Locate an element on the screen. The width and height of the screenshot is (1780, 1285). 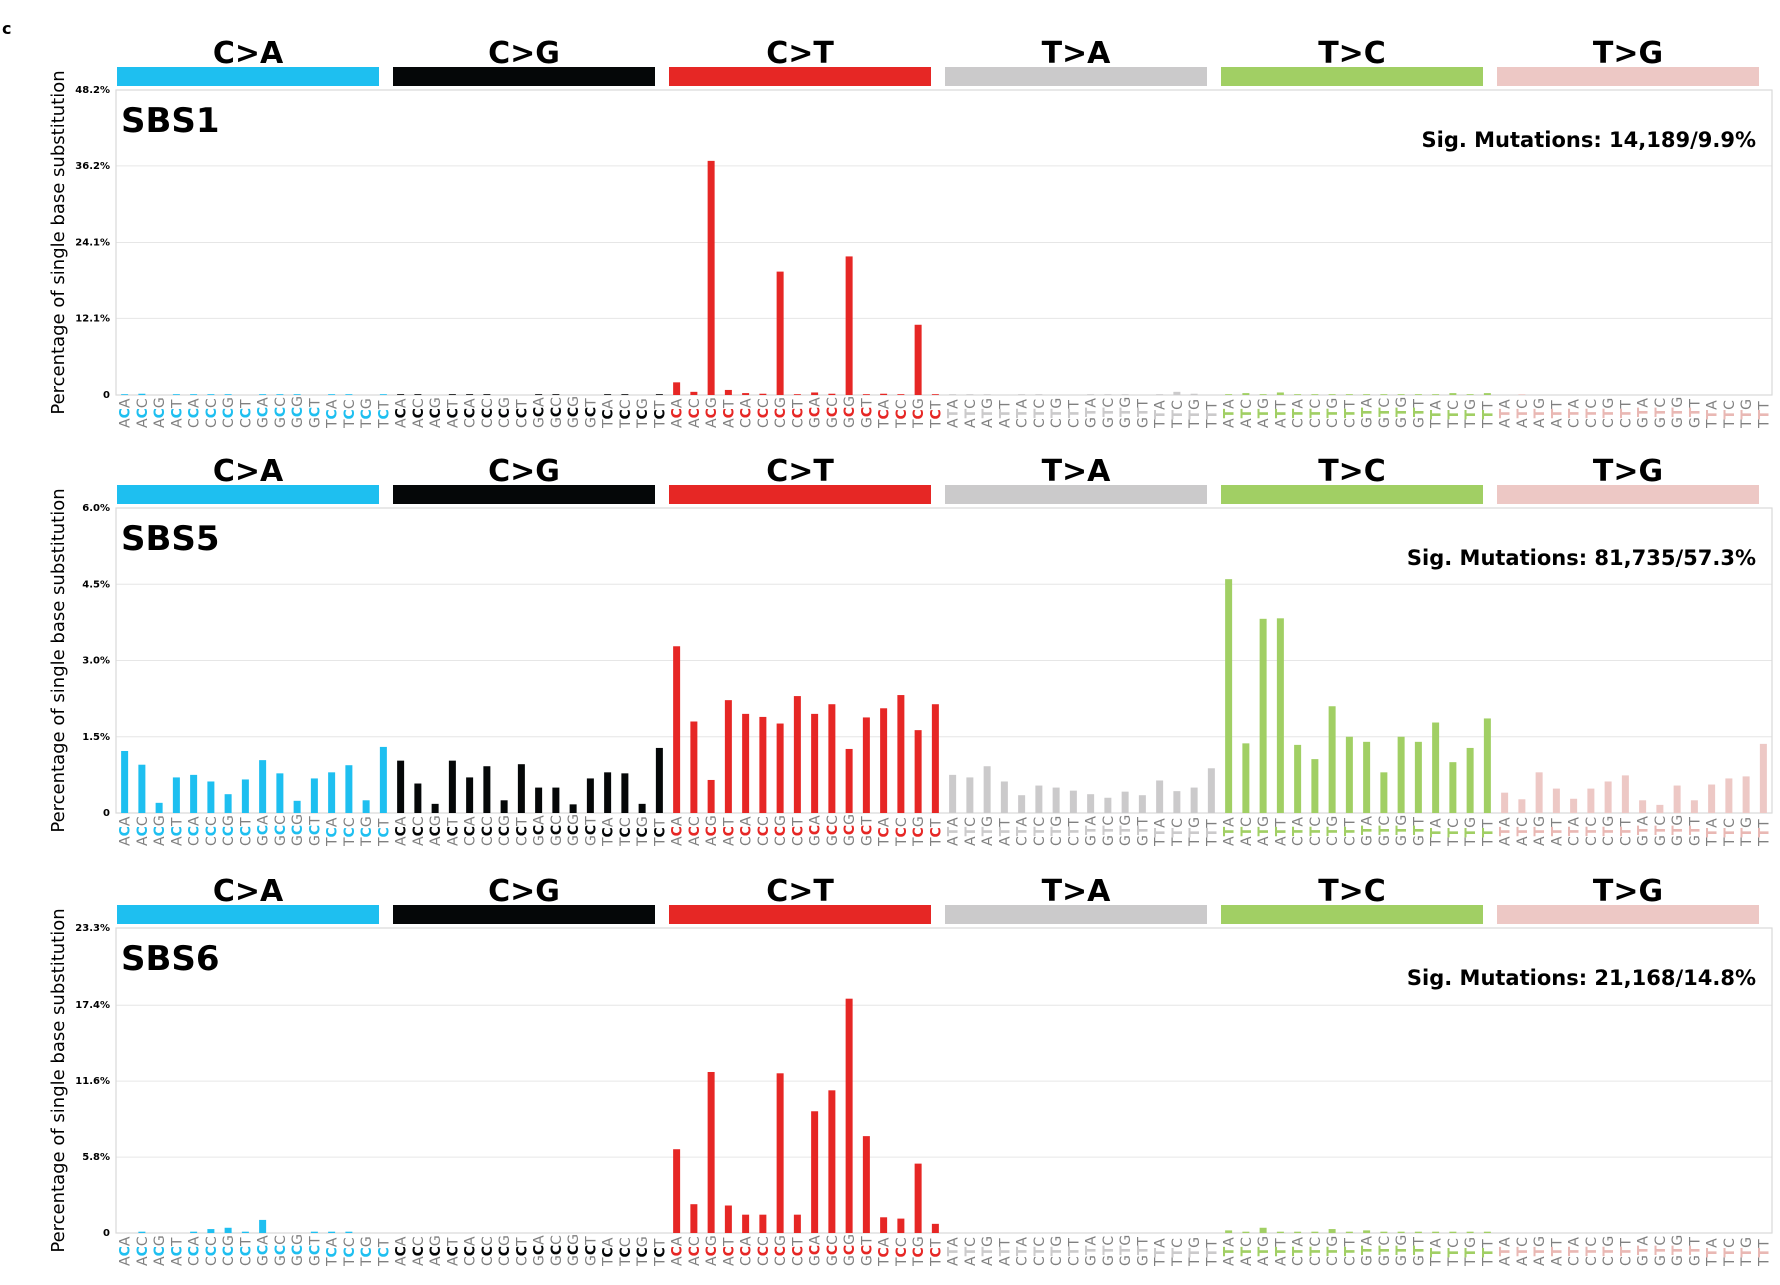
y-tick-label: 0 is located at coordinates (106, 1233).